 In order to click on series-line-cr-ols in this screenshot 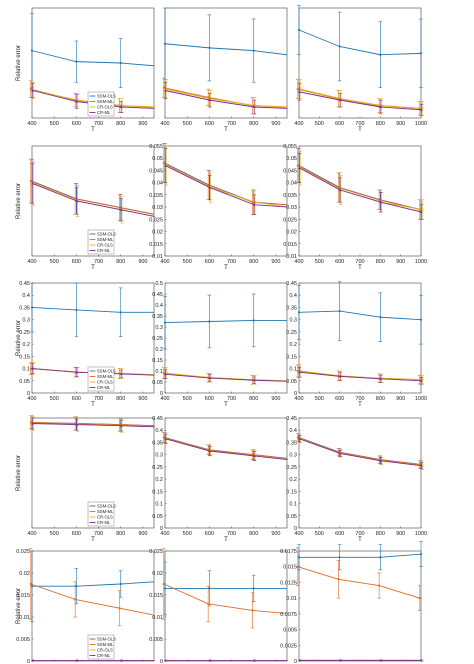, I will do `click(361, 375)`.